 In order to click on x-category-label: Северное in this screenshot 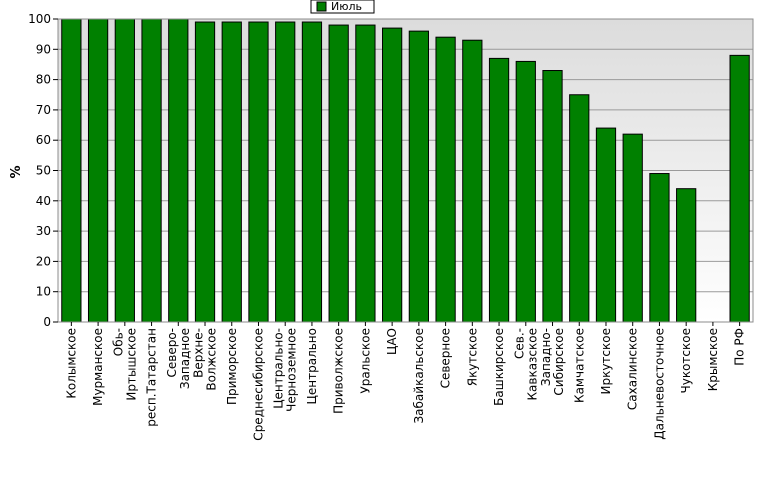, I will do `click(446, 358)`.